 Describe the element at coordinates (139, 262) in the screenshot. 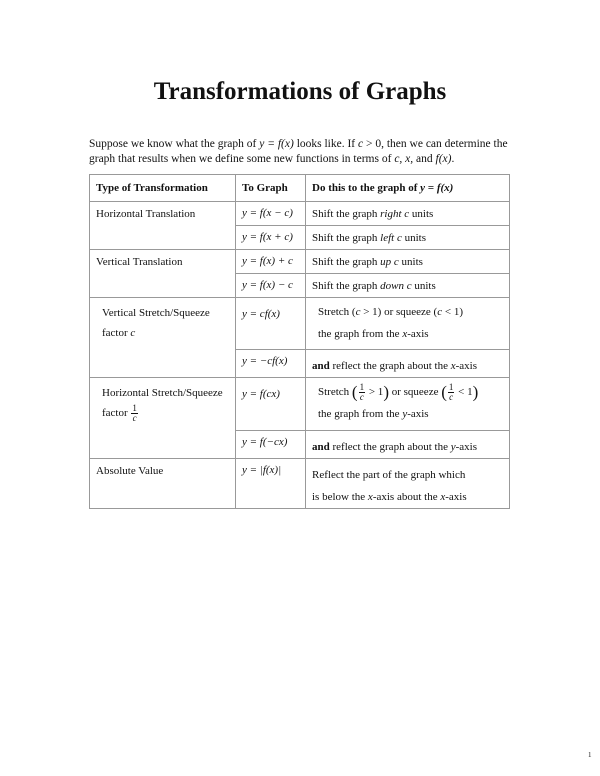

I see `text-run: Vertical Translation` at that location.